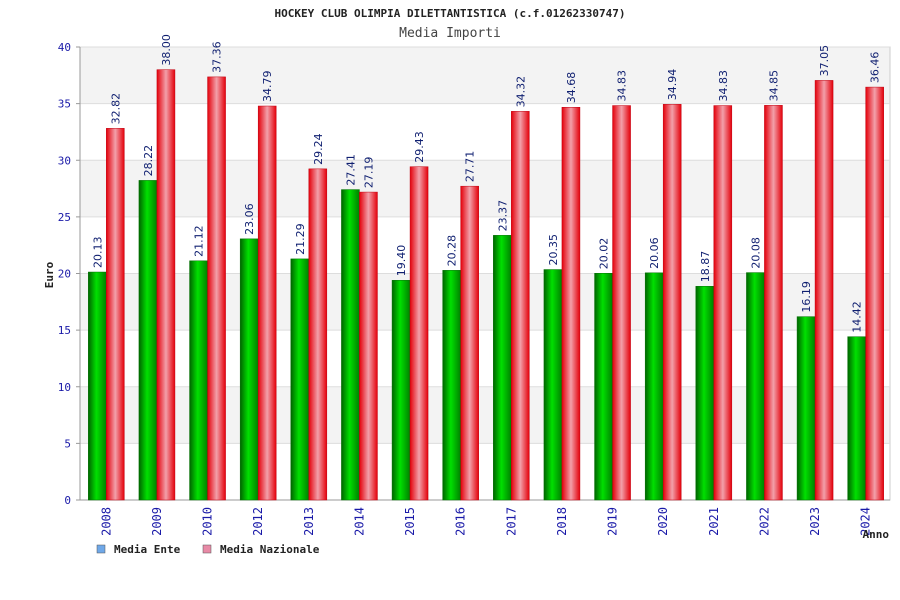 The height and width of the screenshot is (600, 900). Describe the element at coordinates (49, 274) in the screenshot. I see `y-axis-label: Euro` at that location.